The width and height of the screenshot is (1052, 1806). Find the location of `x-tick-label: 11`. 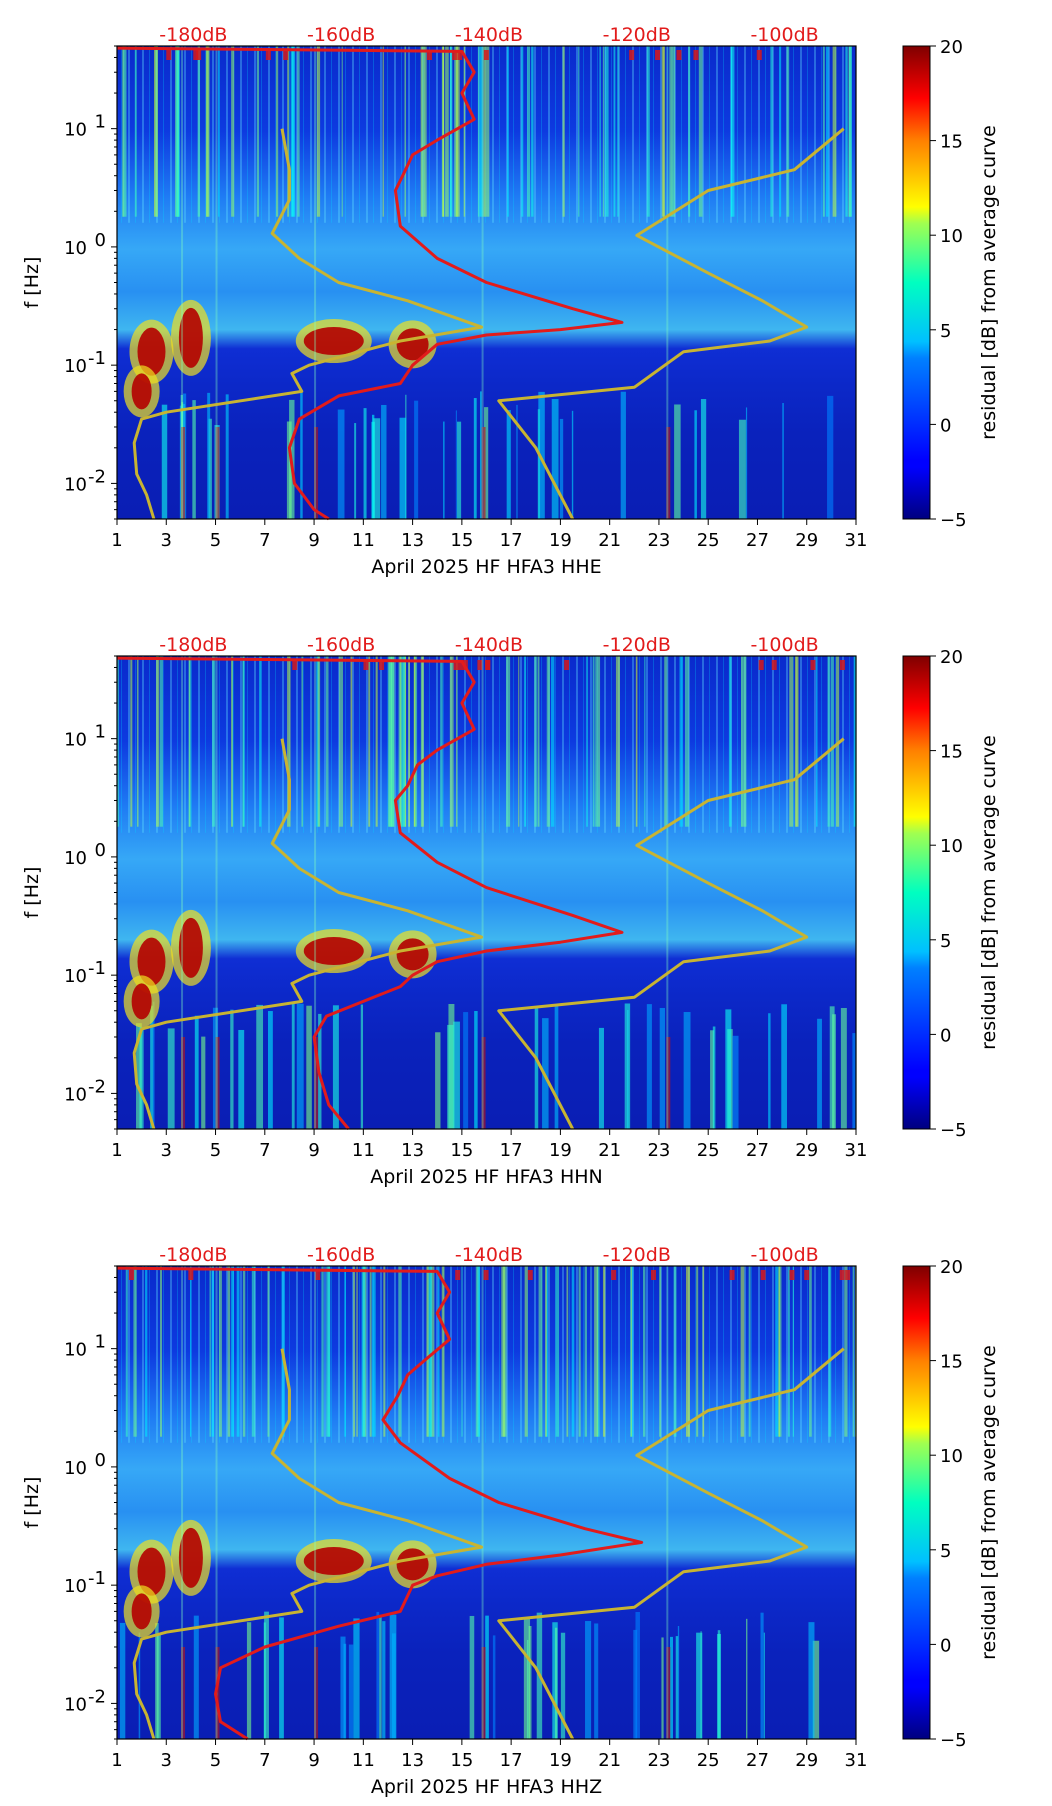

x-tick-label: 11 is located at coordinates (363, 1150).